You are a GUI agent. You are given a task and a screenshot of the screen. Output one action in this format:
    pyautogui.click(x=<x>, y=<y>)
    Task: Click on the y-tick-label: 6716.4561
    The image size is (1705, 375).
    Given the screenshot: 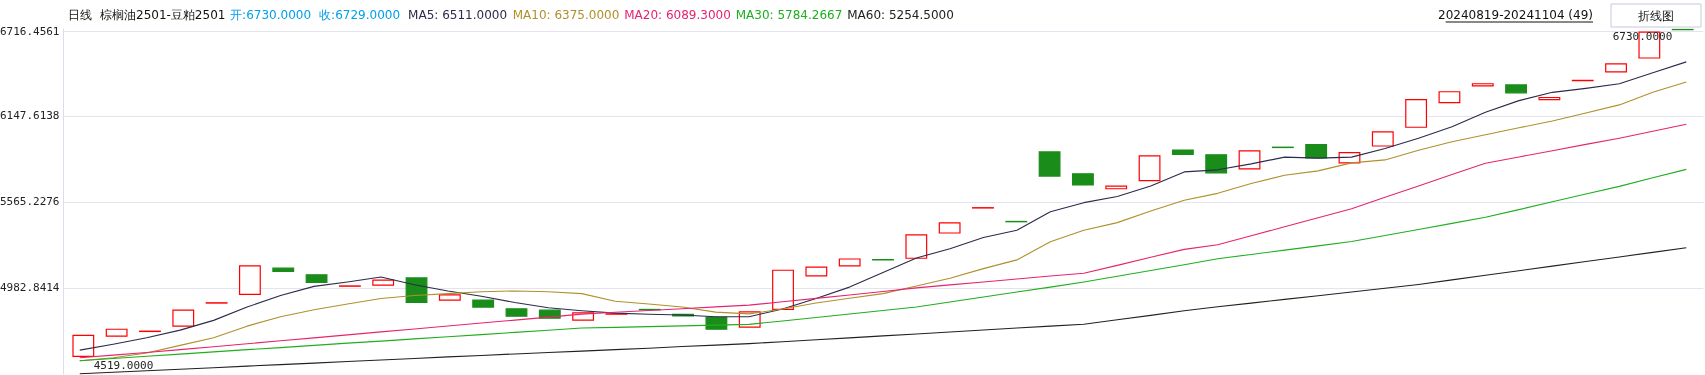 What is the action you would take?
    pyautogui.click(x=30, y=31)
    